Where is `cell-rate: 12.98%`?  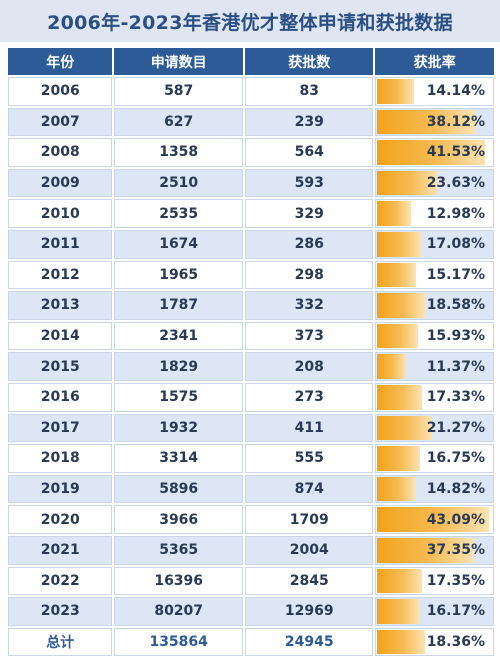 cell-rate: 12.98% is located at coordinates (434, 213).